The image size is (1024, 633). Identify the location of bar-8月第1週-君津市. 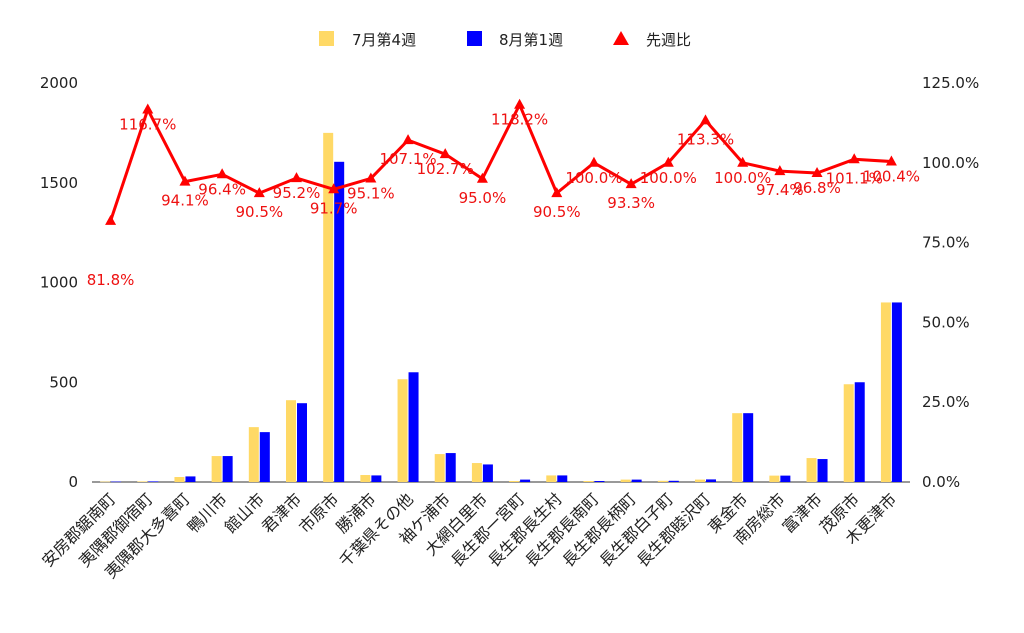
(302, 442).